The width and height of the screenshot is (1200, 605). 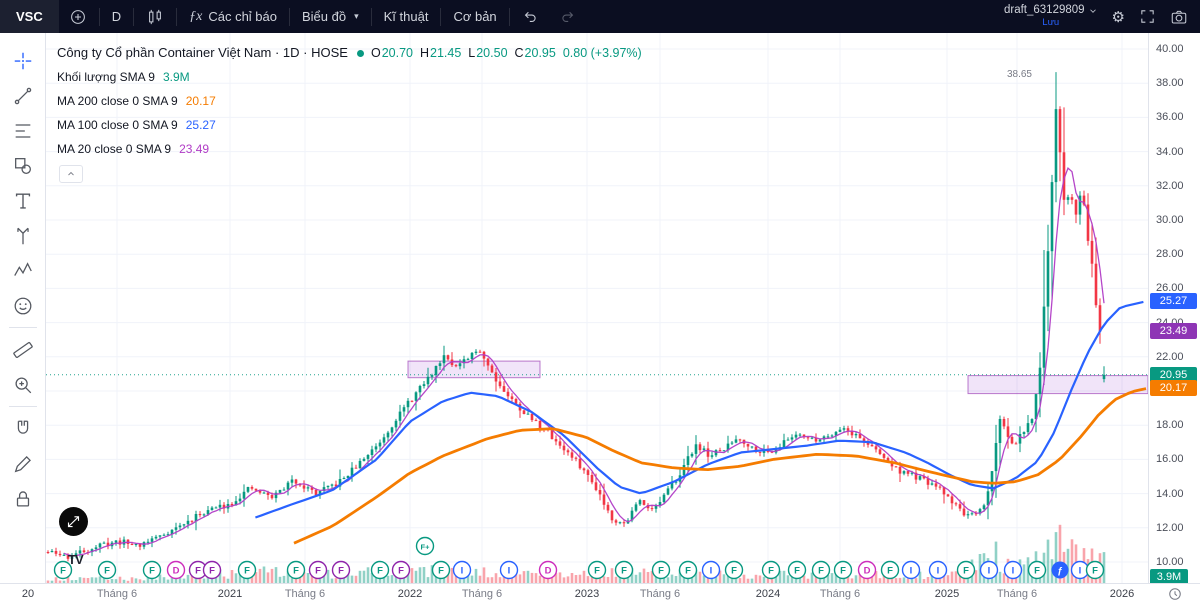 I want to click on price-zone-box, so click(x=1057, y=385).